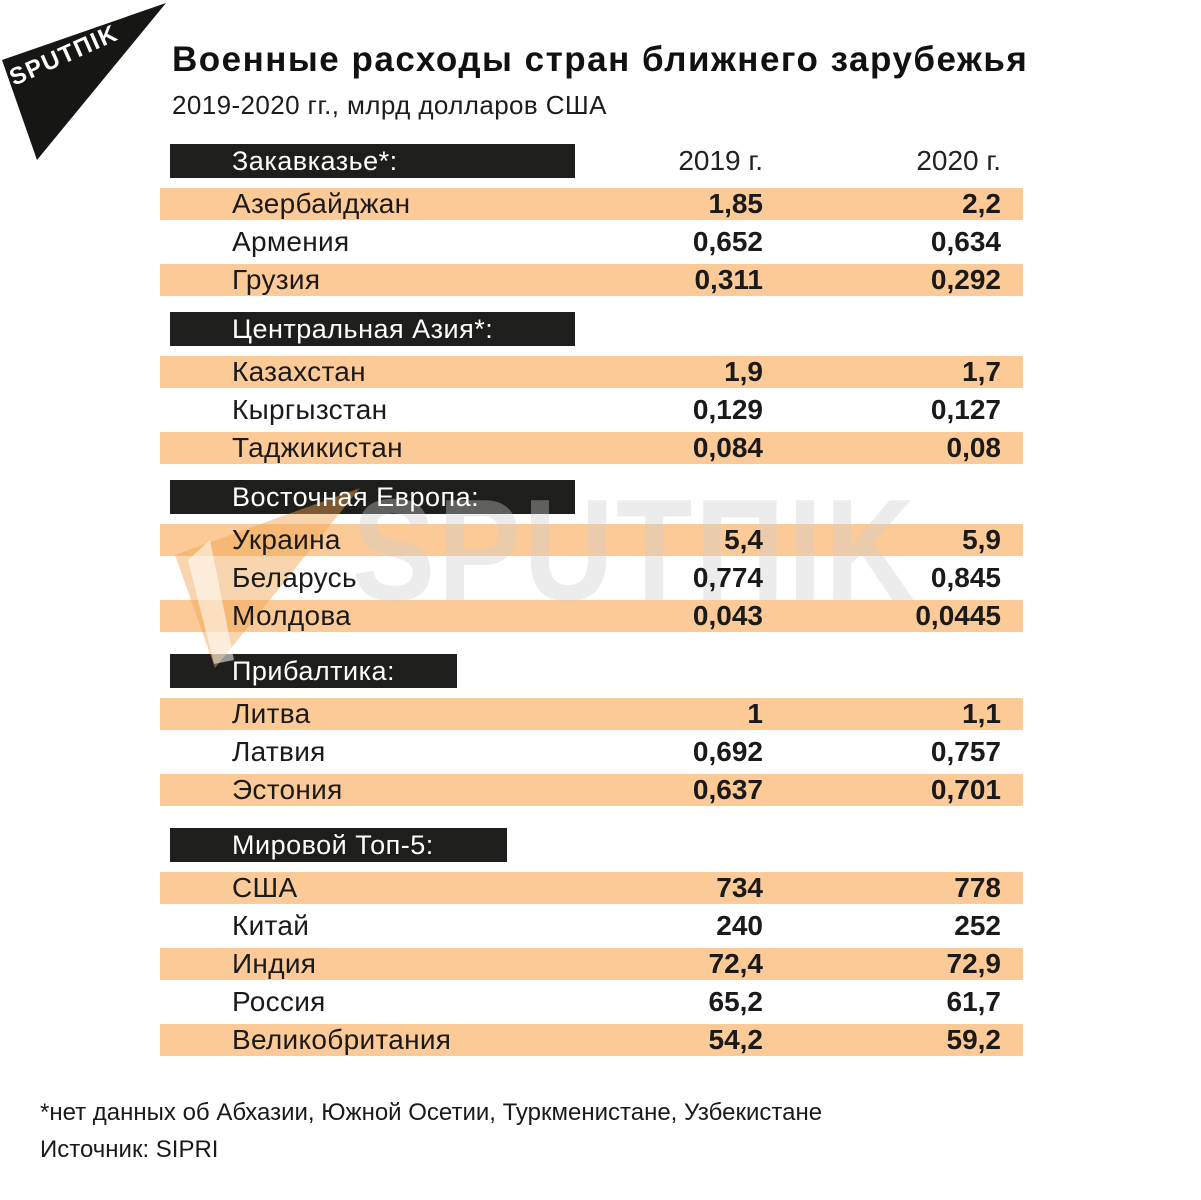  Describe the element at coordinates (271, 713) in the screenshot. I see `country-name: Литва` at that location.